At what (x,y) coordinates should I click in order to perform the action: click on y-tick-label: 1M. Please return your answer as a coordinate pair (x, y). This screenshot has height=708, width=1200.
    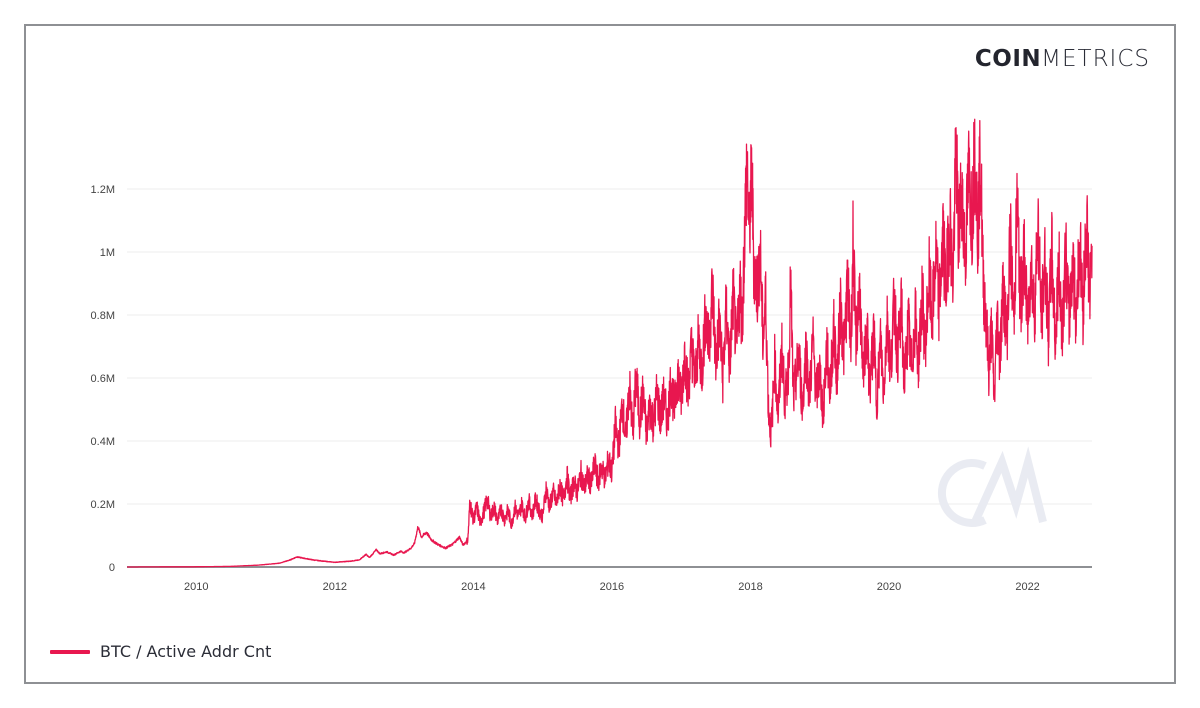
    Looking at the image, I should click on (107, 253).